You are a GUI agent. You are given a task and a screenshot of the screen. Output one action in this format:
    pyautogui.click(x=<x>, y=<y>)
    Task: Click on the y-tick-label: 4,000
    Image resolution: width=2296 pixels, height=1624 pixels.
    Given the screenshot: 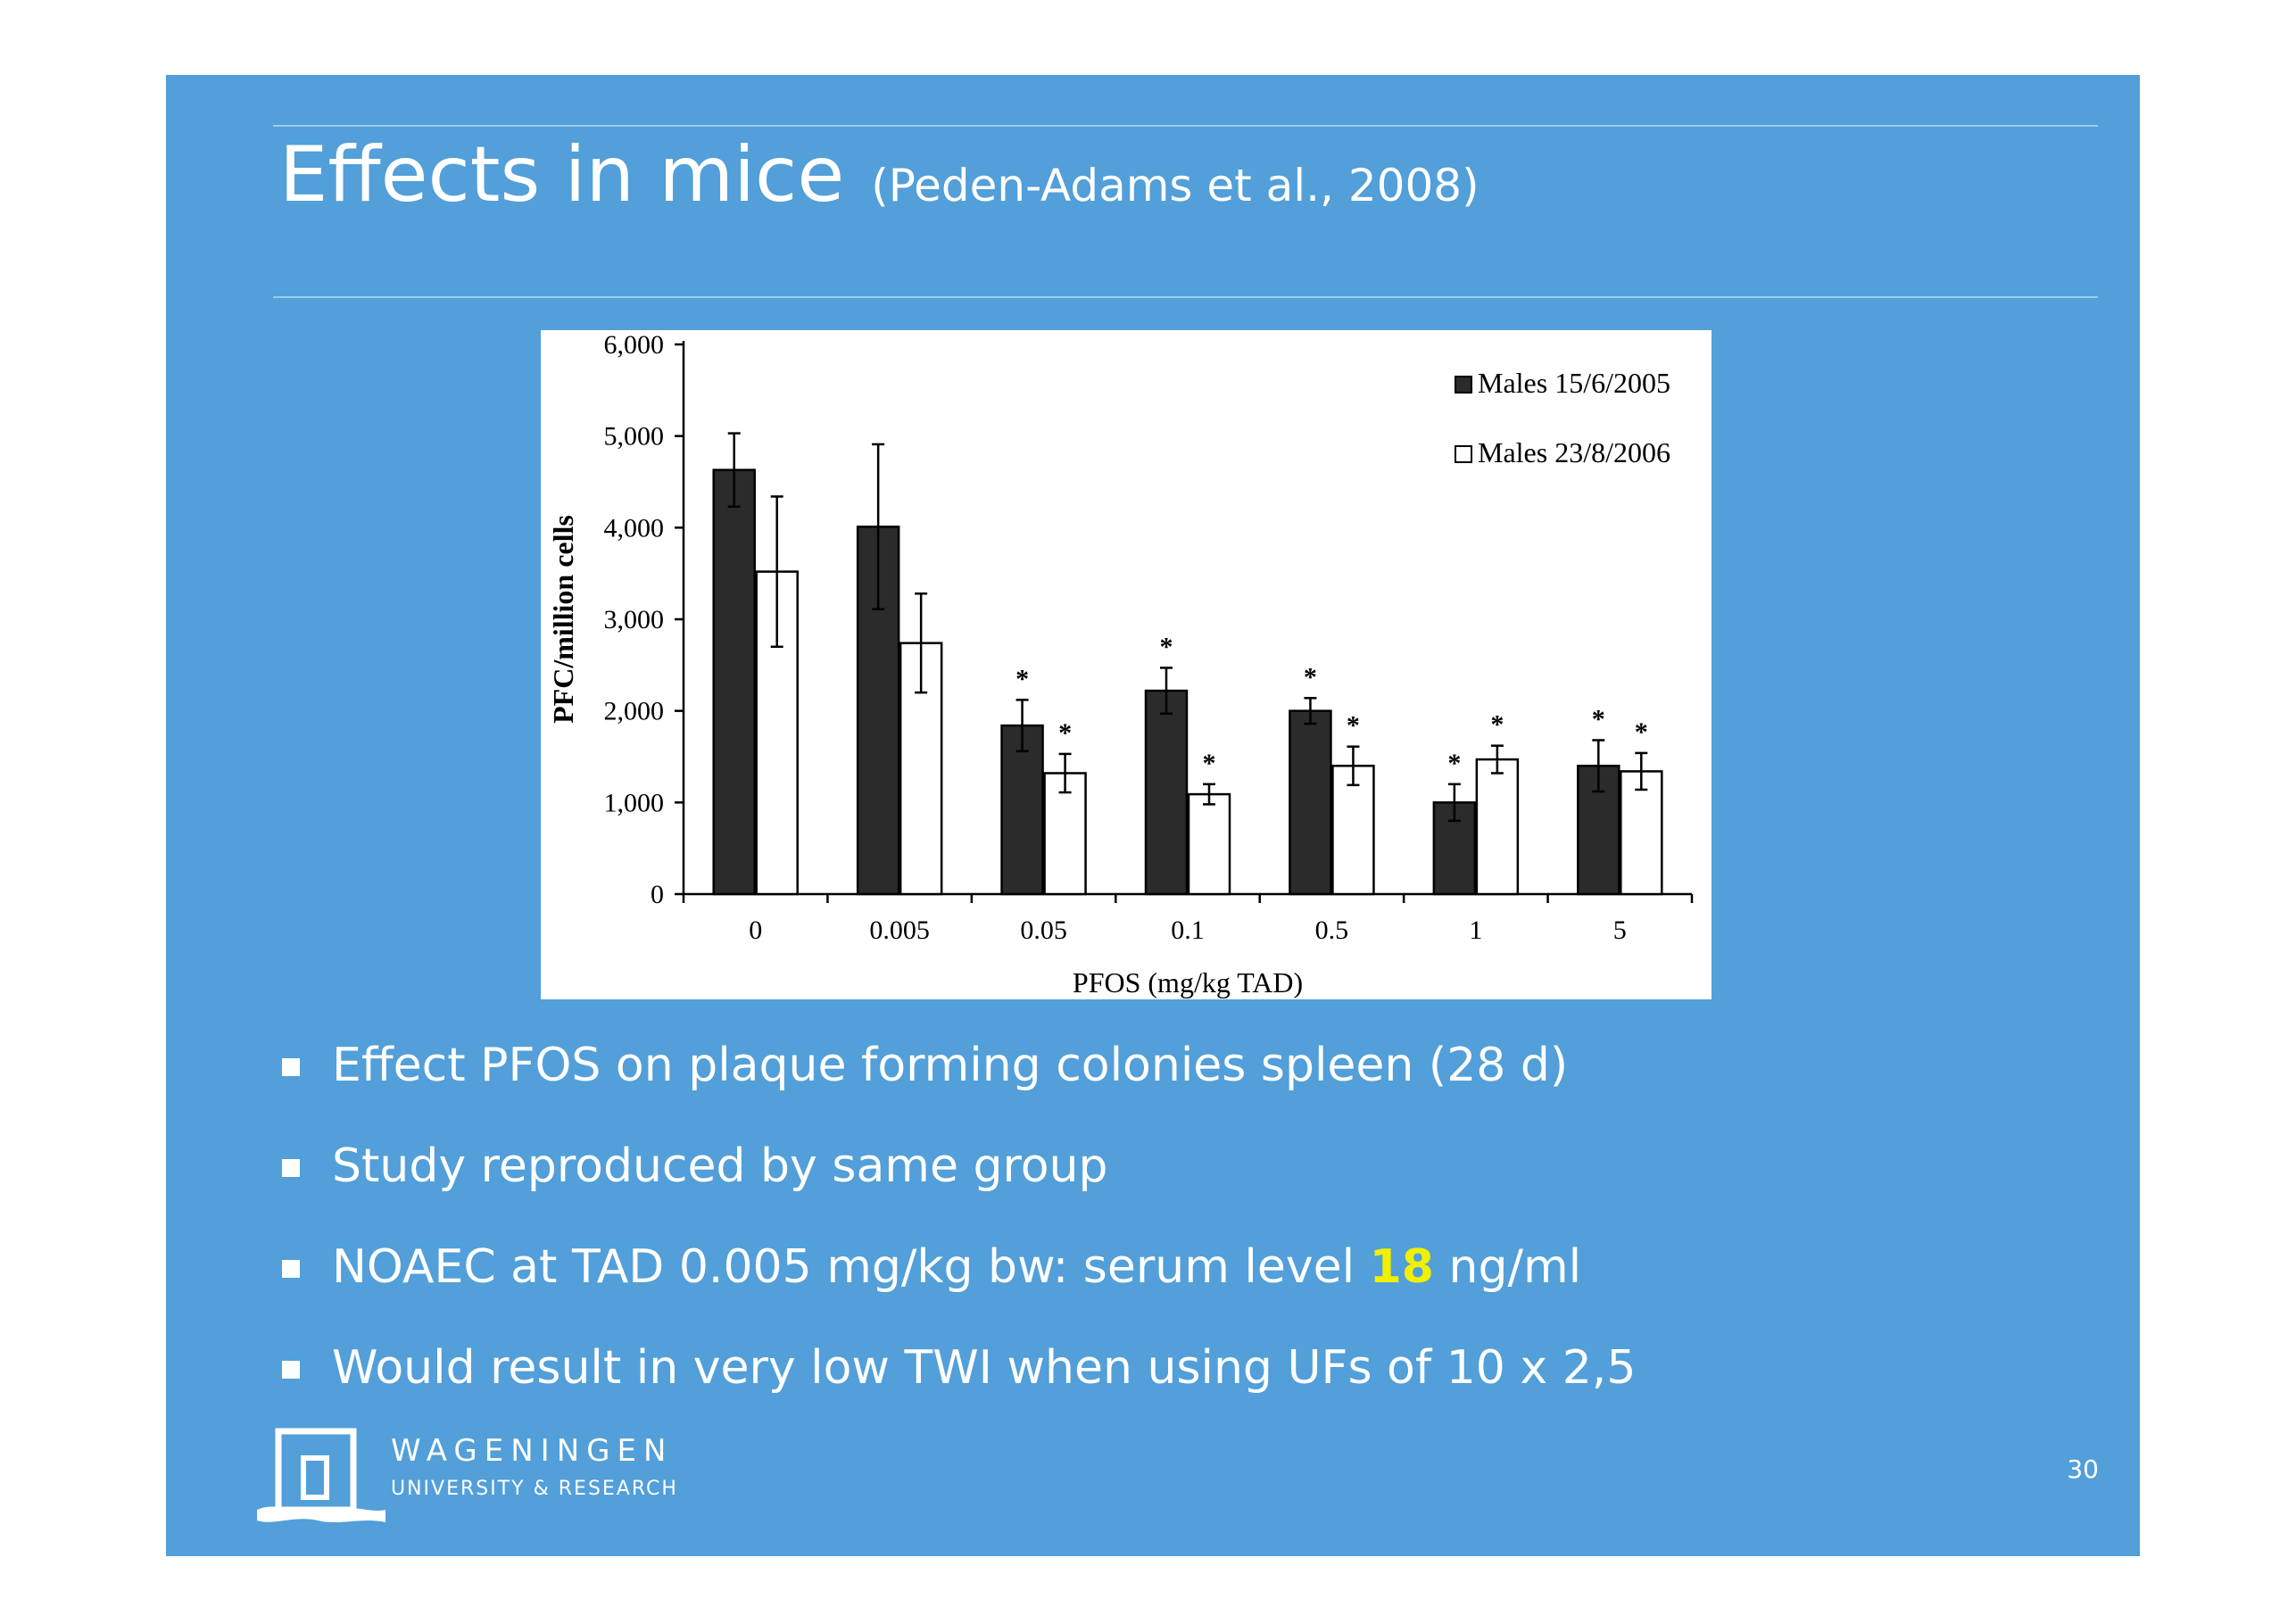 What is the action you would take?
    pyautogui.click(x=634, y=528)
    